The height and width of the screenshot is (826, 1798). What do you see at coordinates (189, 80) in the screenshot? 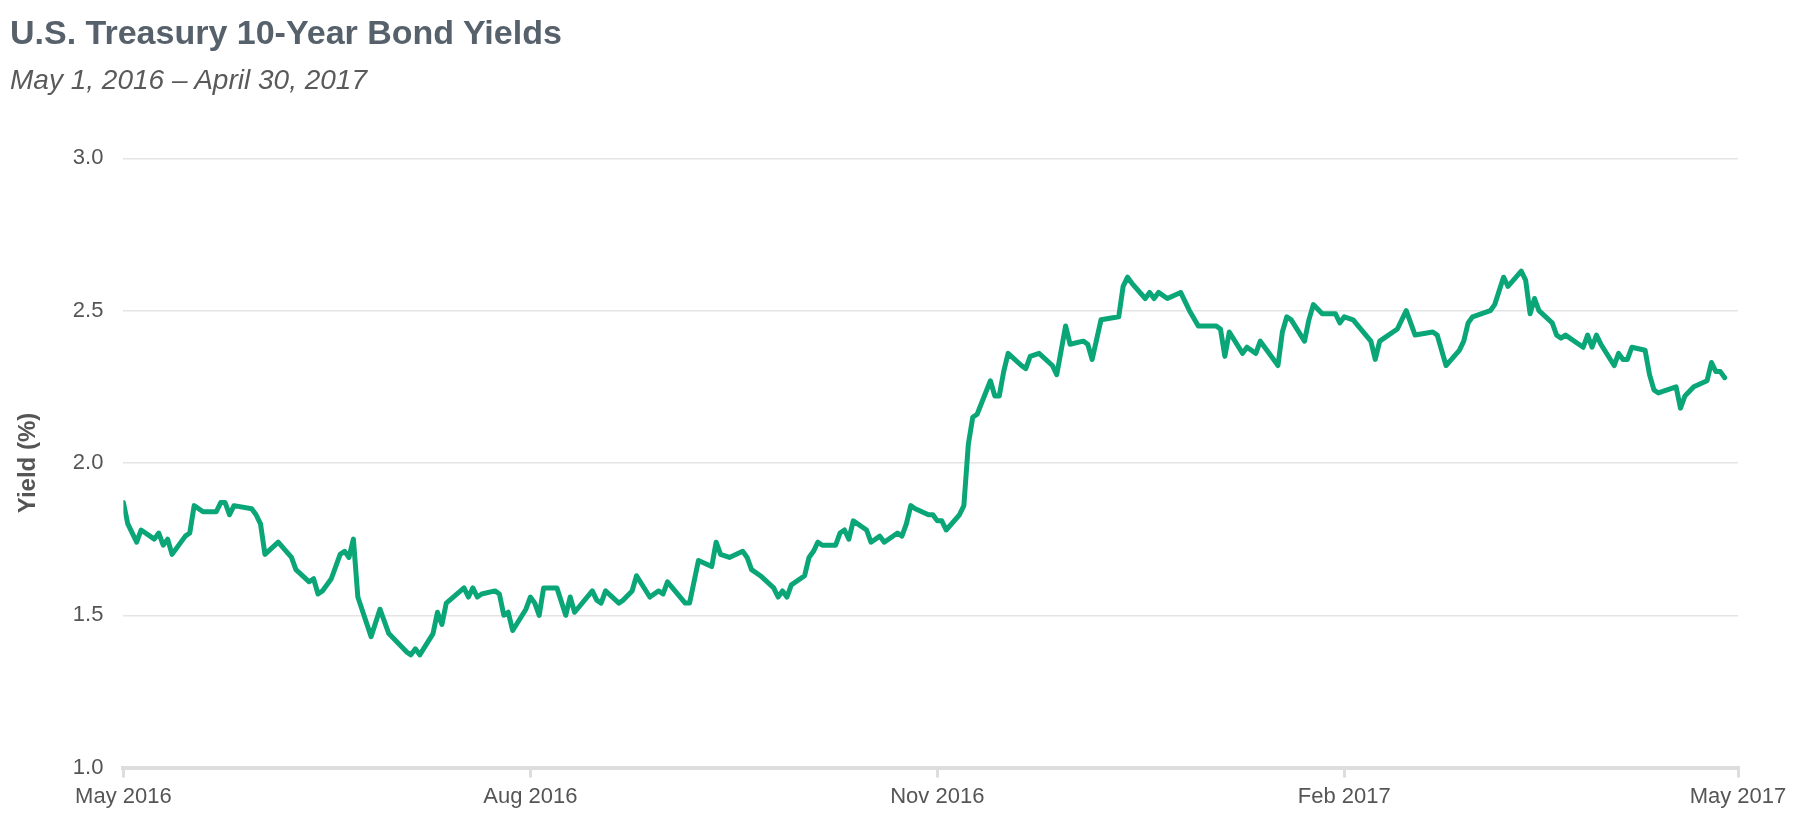
I see `chart-subtitle: May 1, 2016 – April 30, 2017` at bounding box center [189, 80].